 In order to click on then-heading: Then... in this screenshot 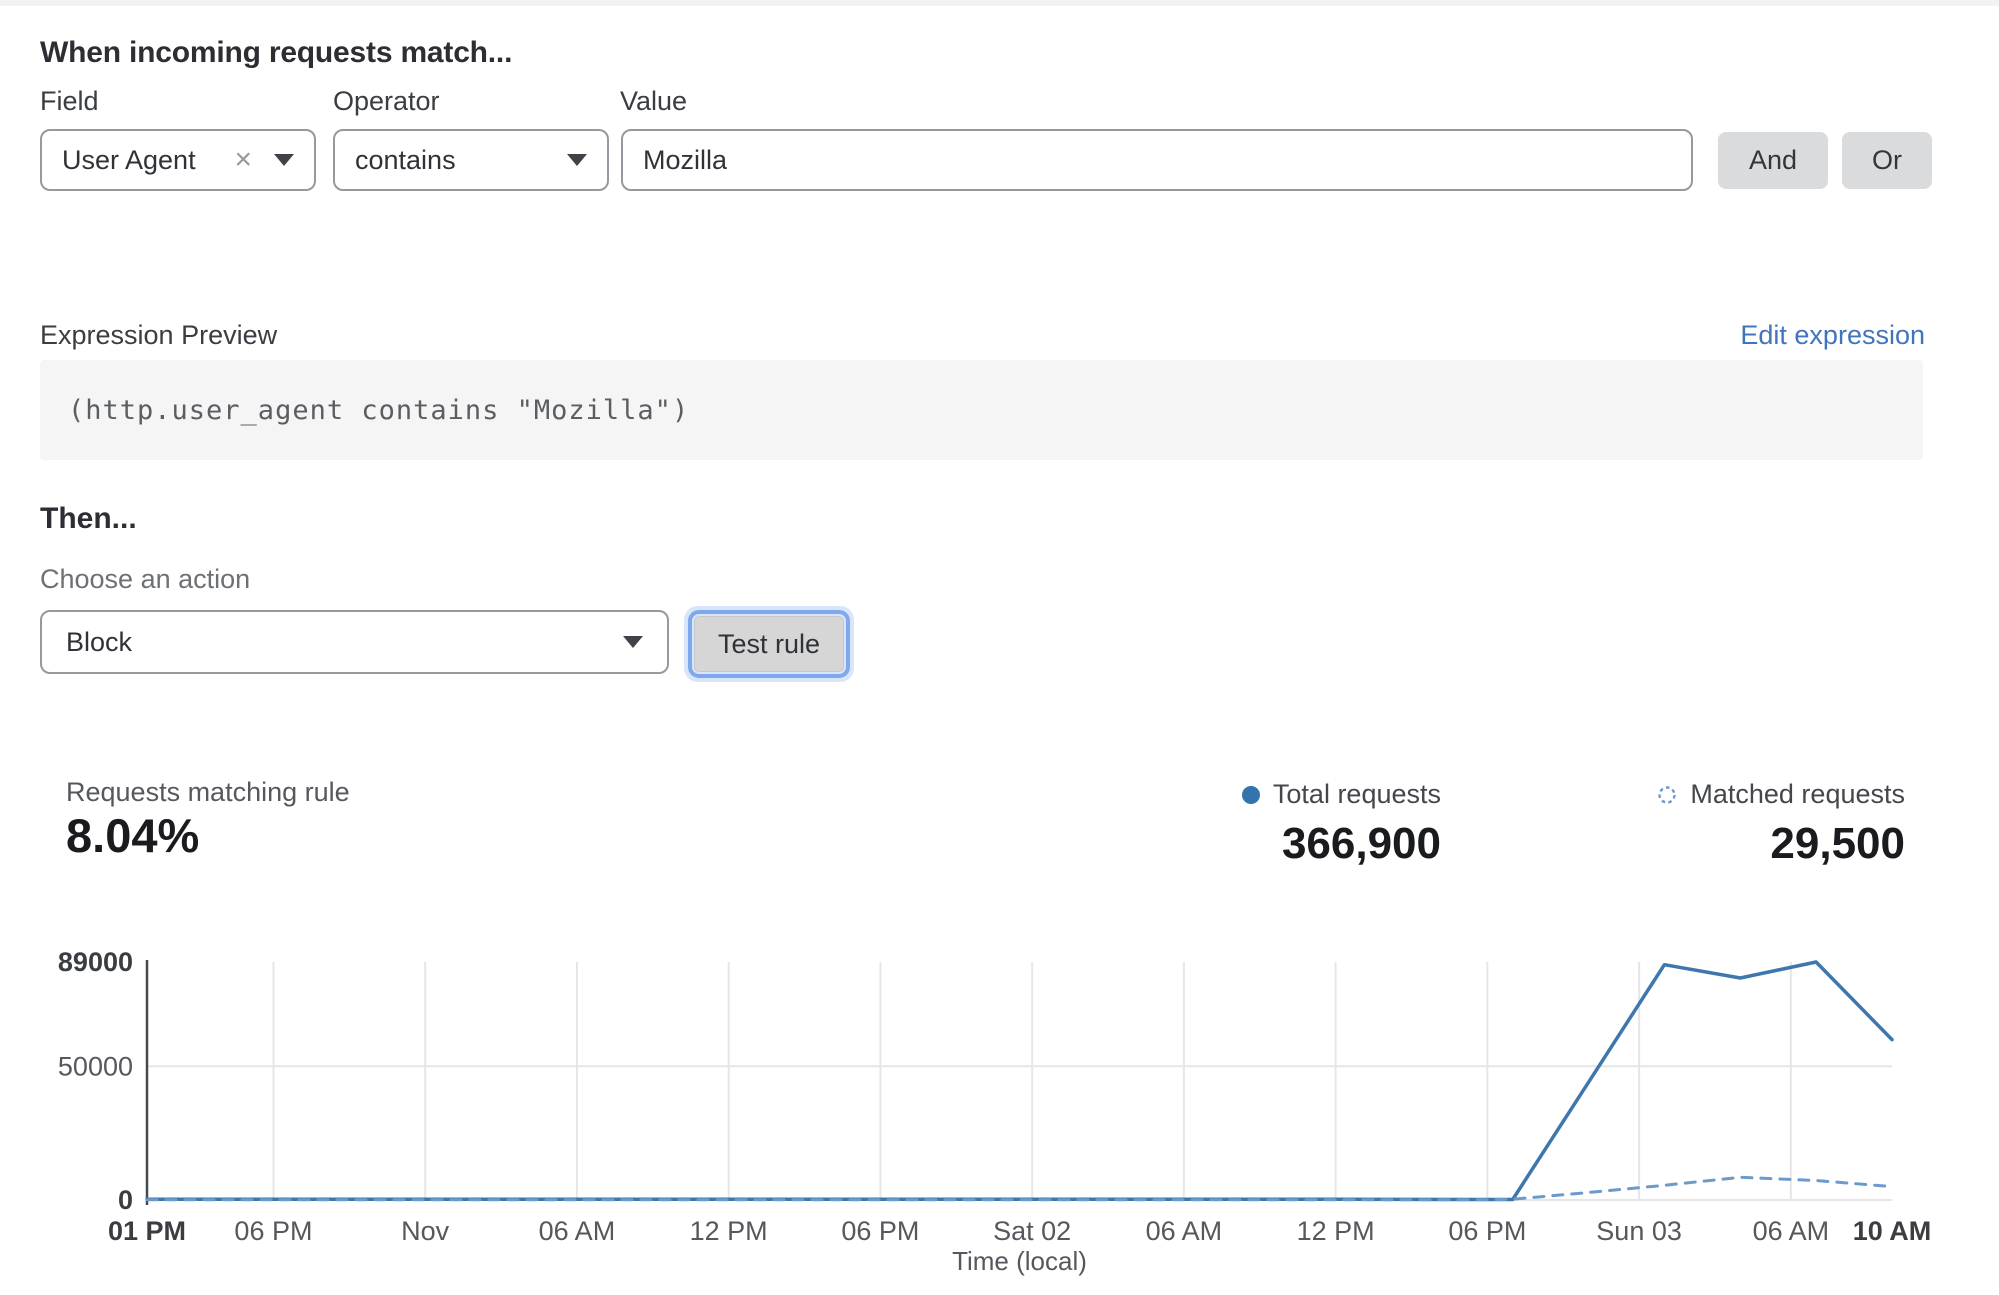, I will do `click(88, 518)`.